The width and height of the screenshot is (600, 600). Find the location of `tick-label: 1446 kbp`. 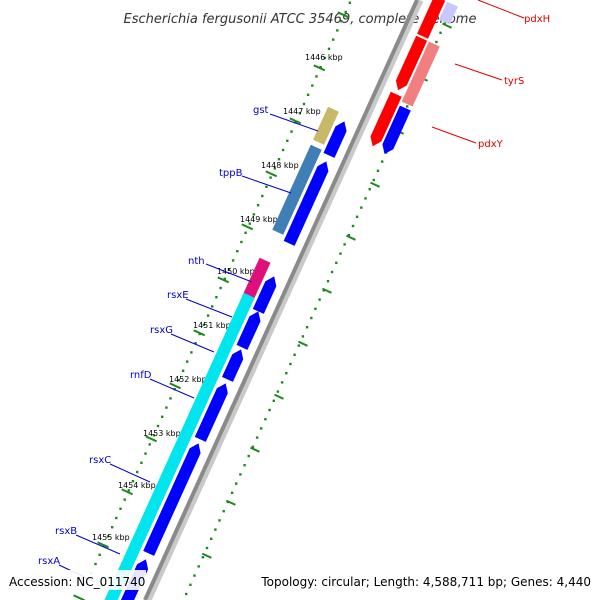

tick-label: 1446 kbp is located at coordinates (324, 57).